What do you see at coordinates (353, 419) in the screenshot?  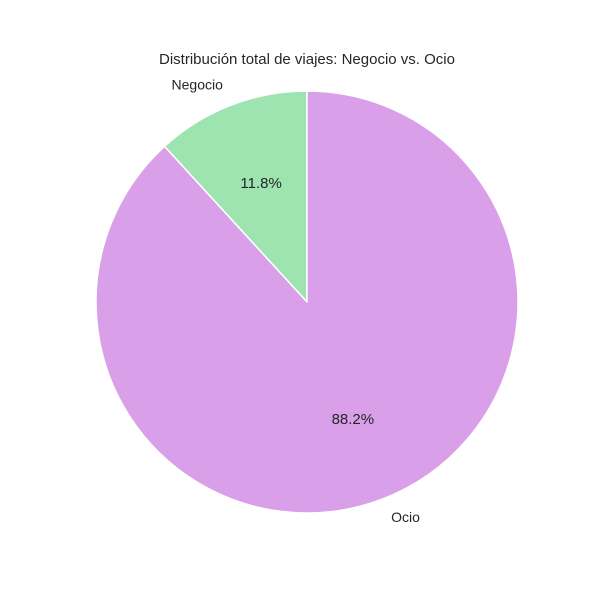 I see `slice-pct-ocio: 88.2%` at bounding box center [353, 419].